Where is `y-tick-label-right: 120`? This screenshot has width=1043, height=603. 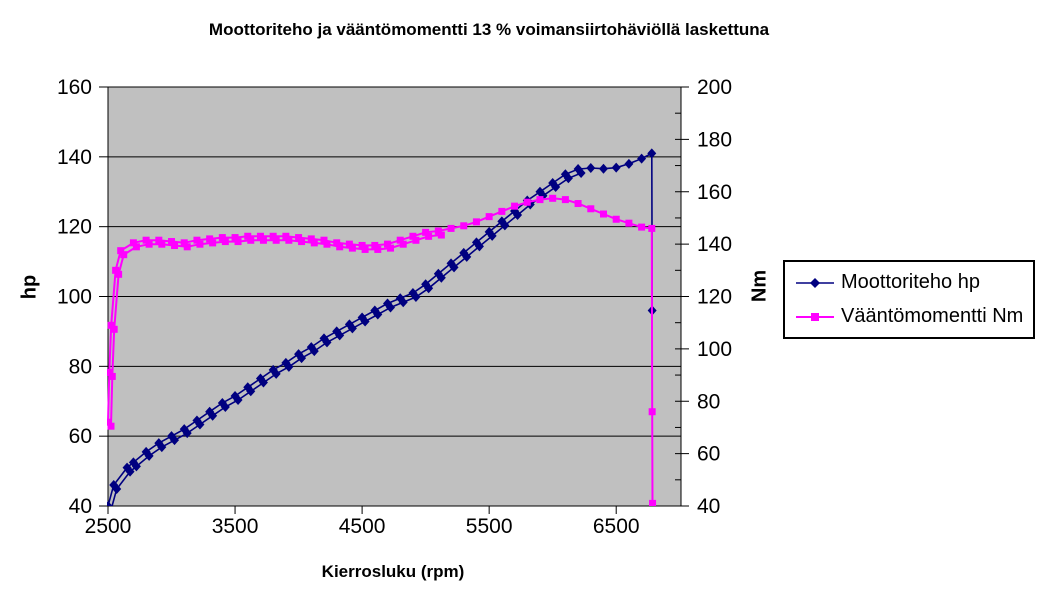 y-tick-label-right: 120 is located at coordinates (714, 297).